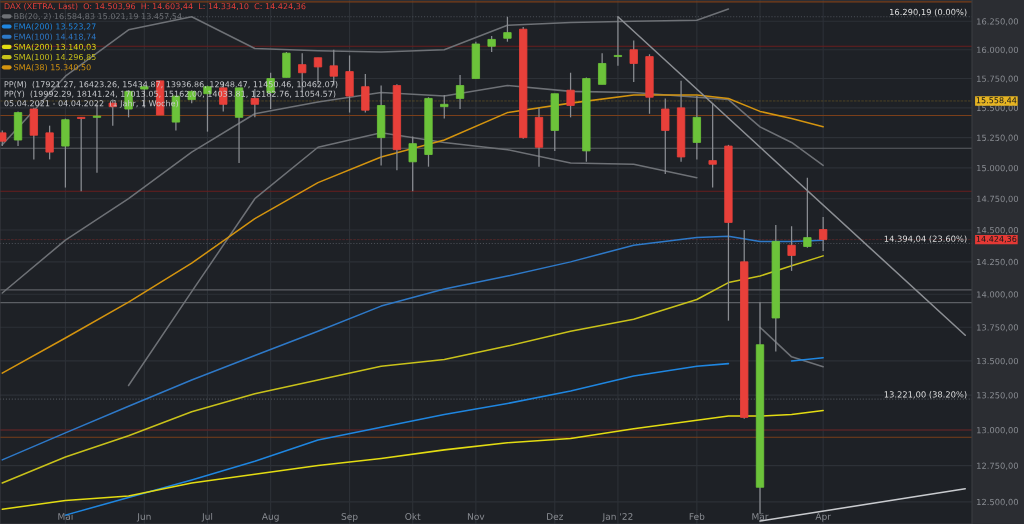 The width and height of the screenshot is (1024, 524). What do you see at coordinates (55, 57) in the screenshot?
I see `legend-label: SMA(100) 14.296,85` at bounding box center [55, 57].